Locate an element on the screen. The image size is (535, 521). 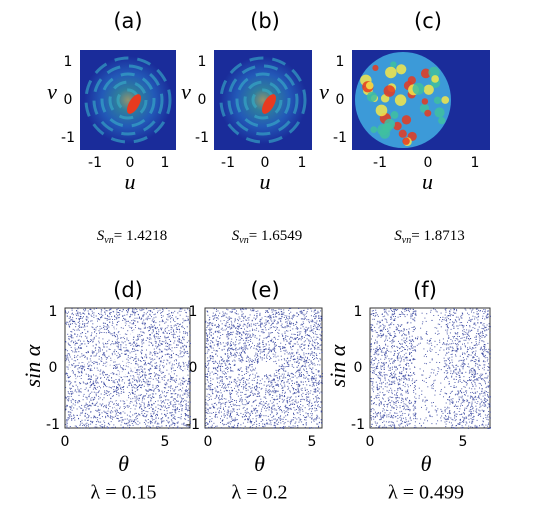
y-tick-label: -1 is located at coordinates (340, 138).